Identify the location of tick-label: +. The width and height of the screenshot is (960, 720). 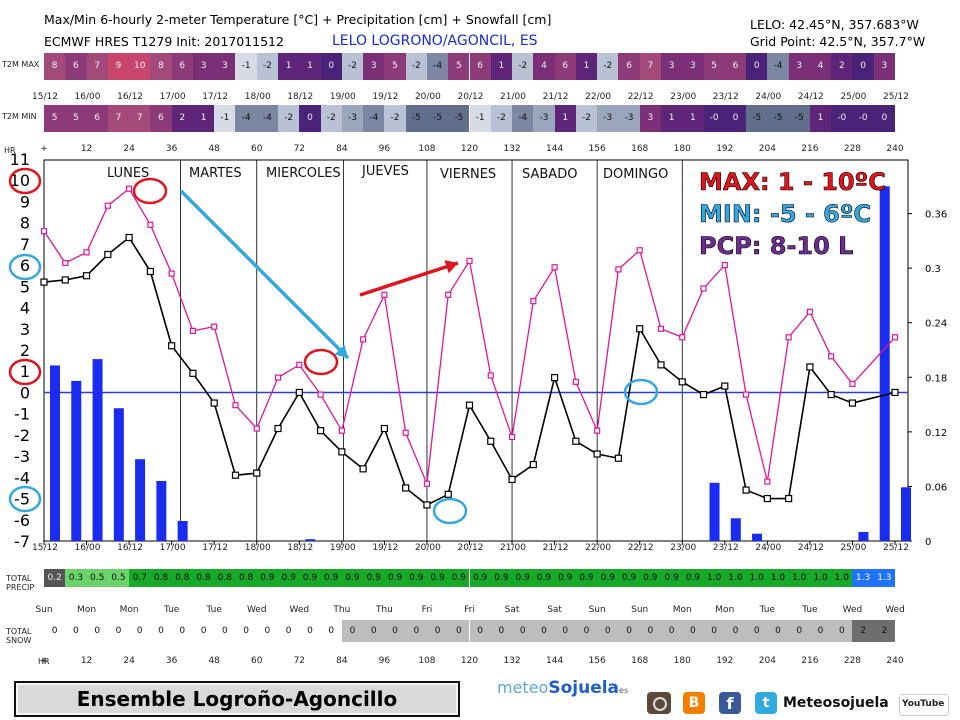
(44, 149).